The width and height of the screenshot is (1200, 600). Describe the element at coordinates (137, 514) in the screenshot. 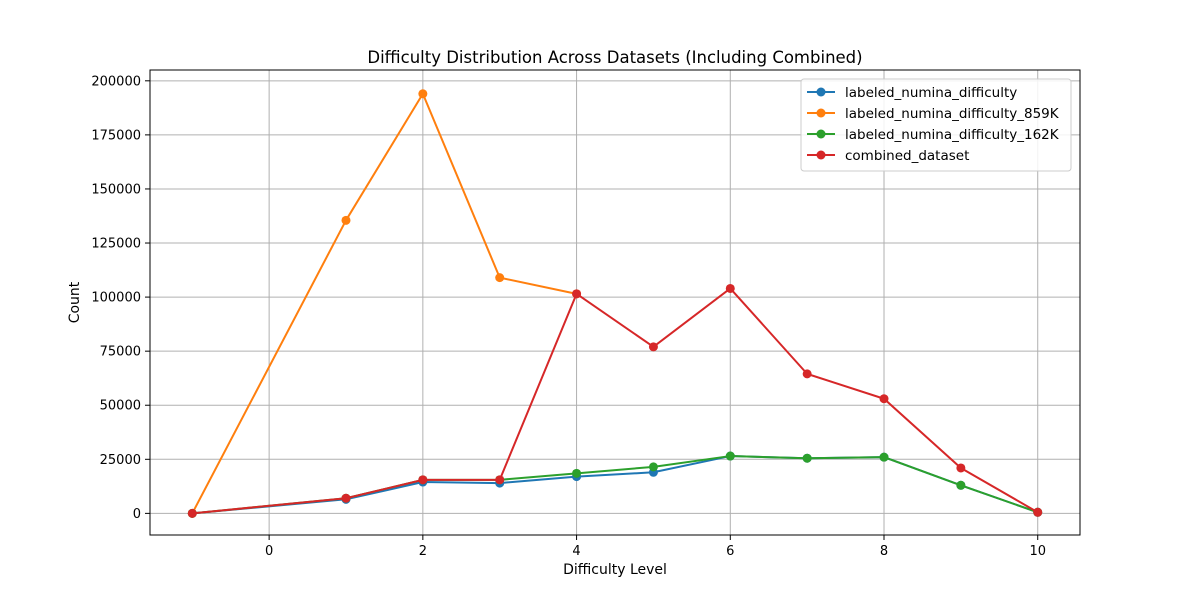

I see `y-tick-label: 0` at that location.